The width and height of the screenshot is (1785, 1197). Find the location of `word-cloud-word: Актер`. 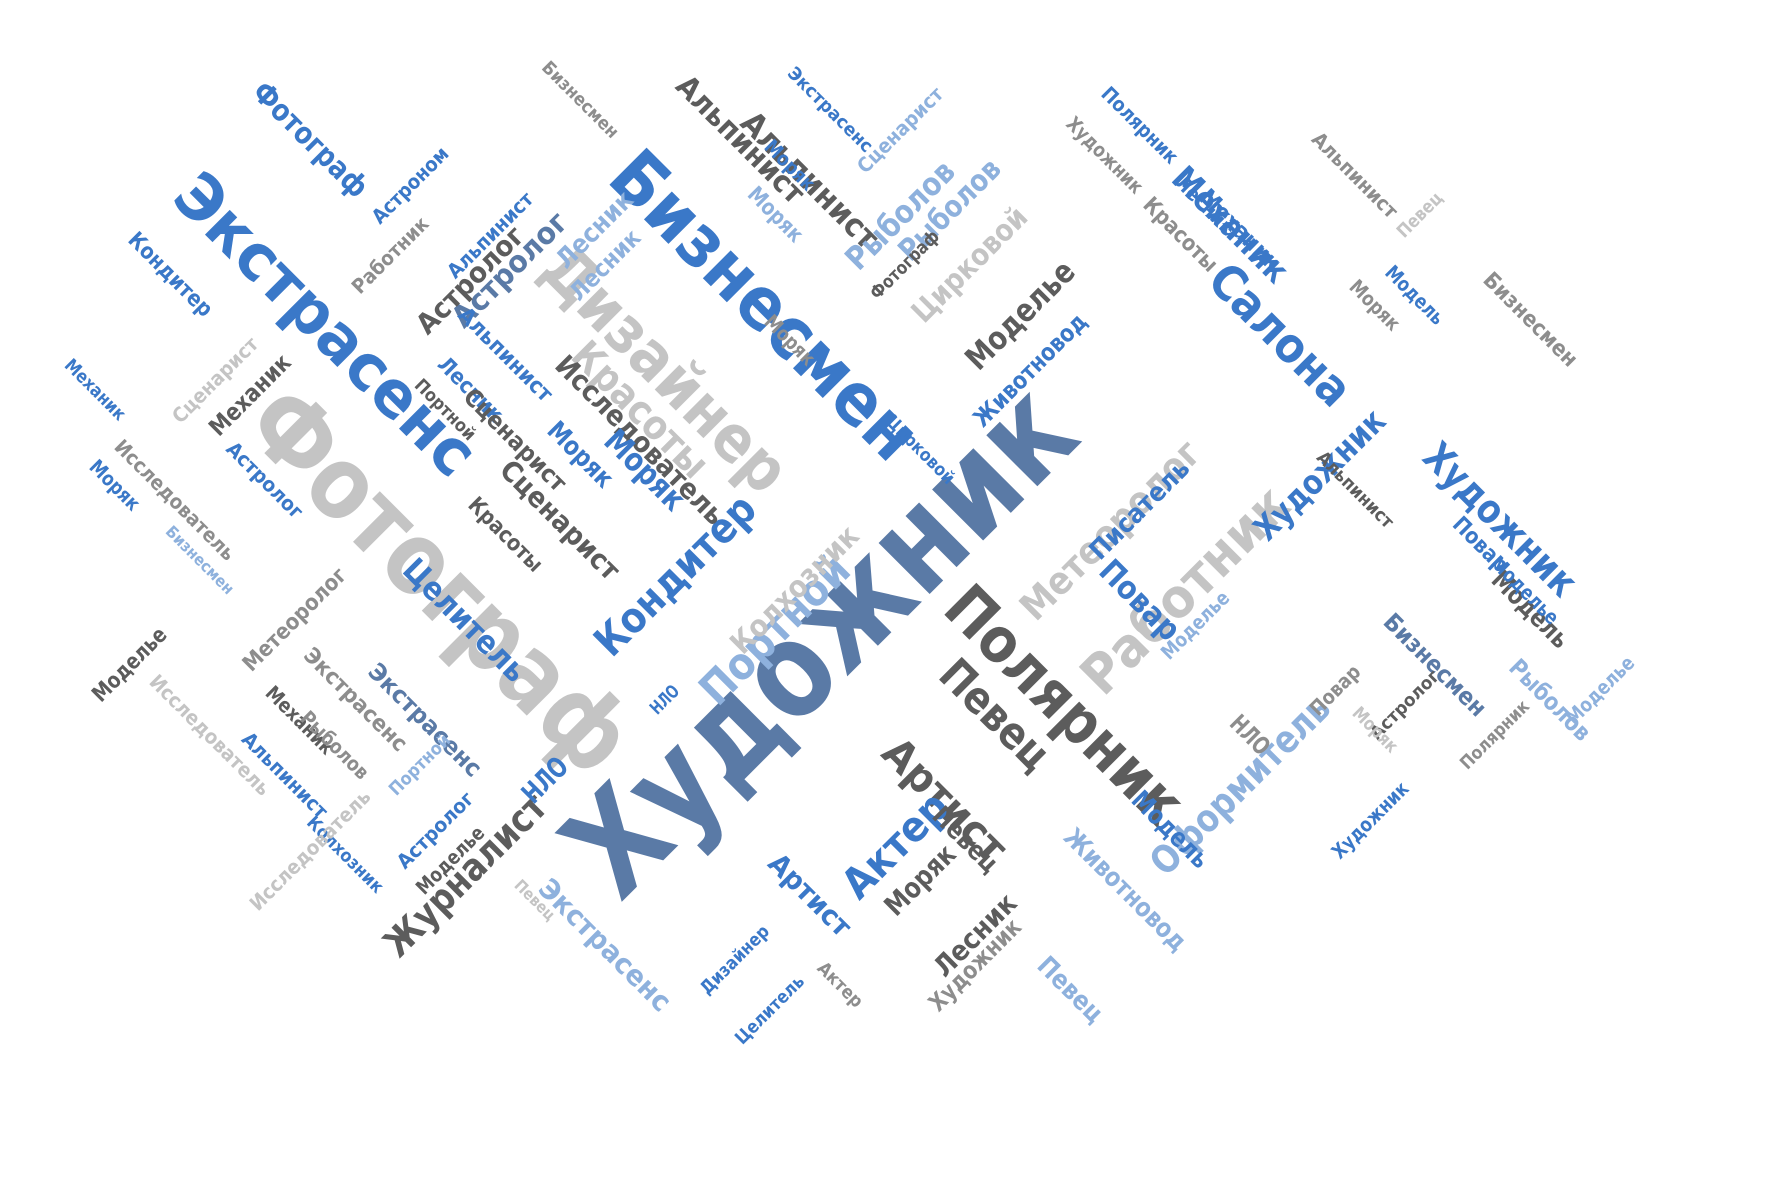

word-cloud-word: Актер is located at coordinates (840, 985).